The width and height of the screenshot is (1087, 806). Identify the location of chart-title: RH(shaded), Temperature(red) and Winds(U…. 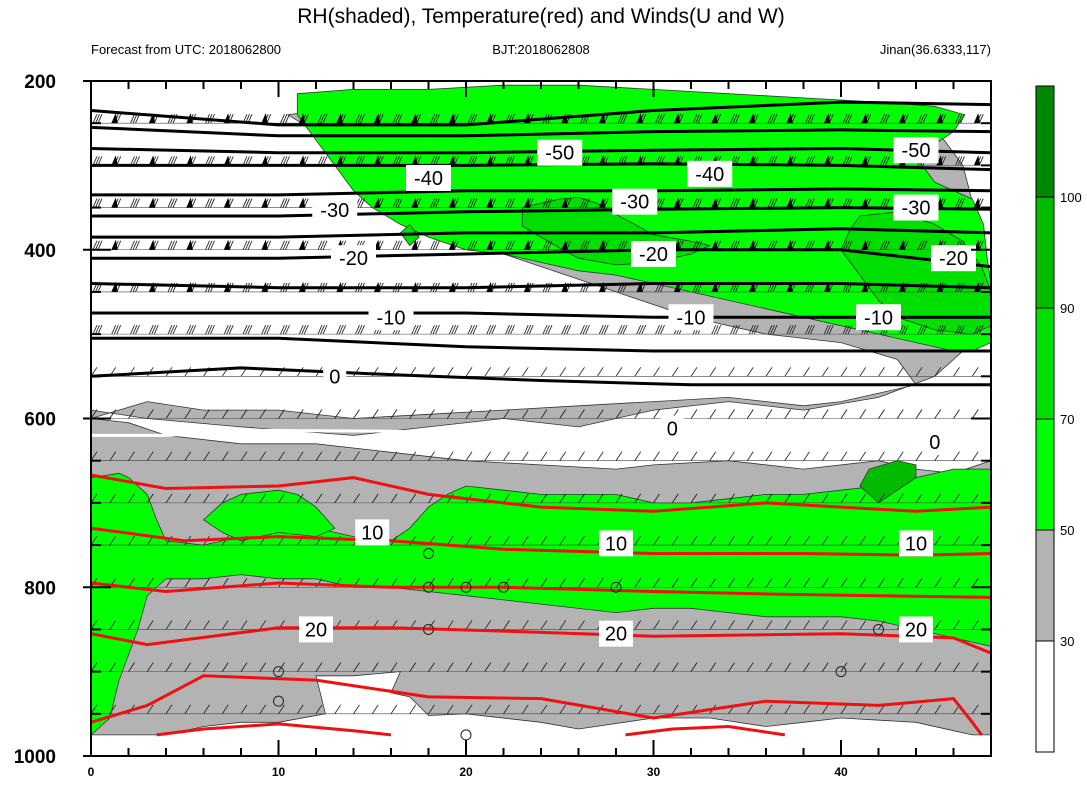
(540, 16).